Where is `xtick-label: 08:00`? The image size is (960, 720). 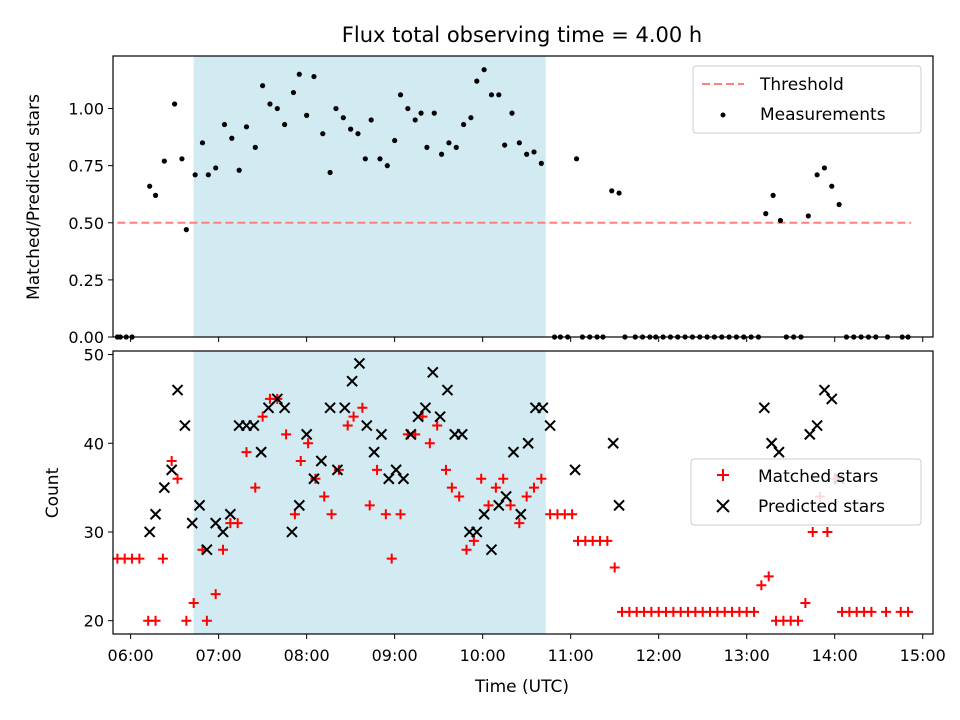 xtick-label: 08:00 is located at coordinates (307, 655).